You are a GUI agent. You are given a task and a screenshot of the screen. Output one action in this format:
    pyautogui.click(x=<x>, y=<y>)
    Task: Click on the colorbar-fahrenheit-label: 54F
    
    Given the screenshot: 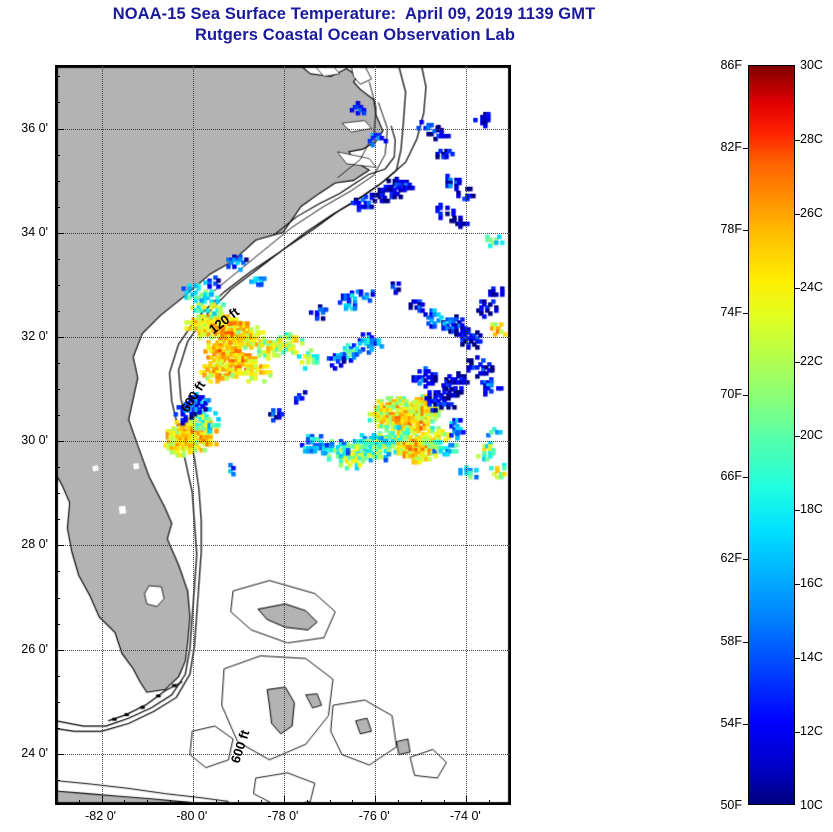 What is the action you would take?
    pyautogui.click(x=731, y=722)
    